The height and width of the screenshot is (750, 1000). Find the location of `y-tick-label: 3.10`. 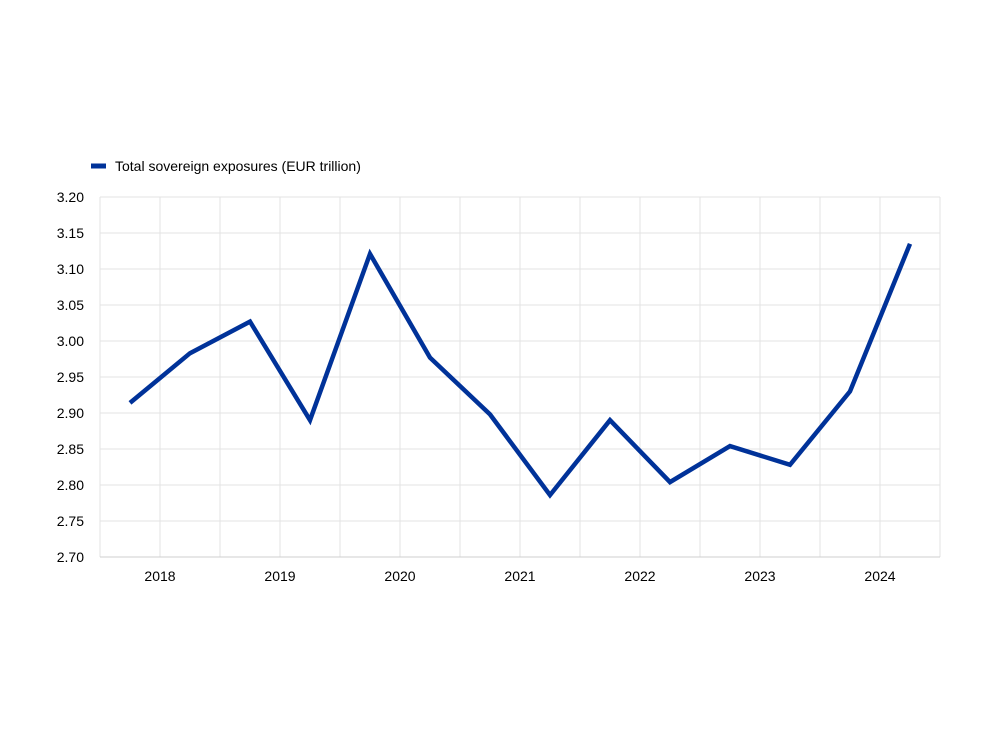

y-tick-label: 3.10 is located at coordinates (70, 269).